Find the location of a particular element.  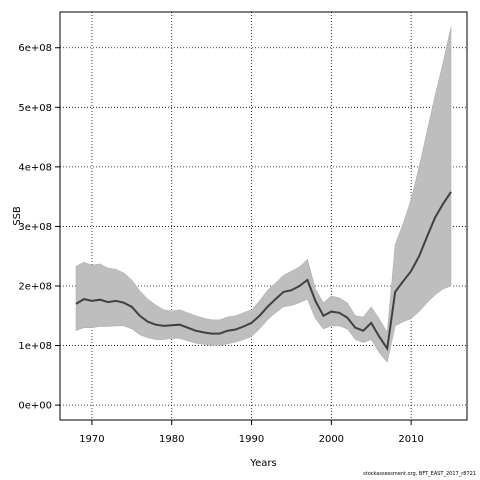

y-axis: 0e+00 1e+08 2e+08 3e+08 4e+08 5e+08 6e+08 is located at coordinates (39, 227).